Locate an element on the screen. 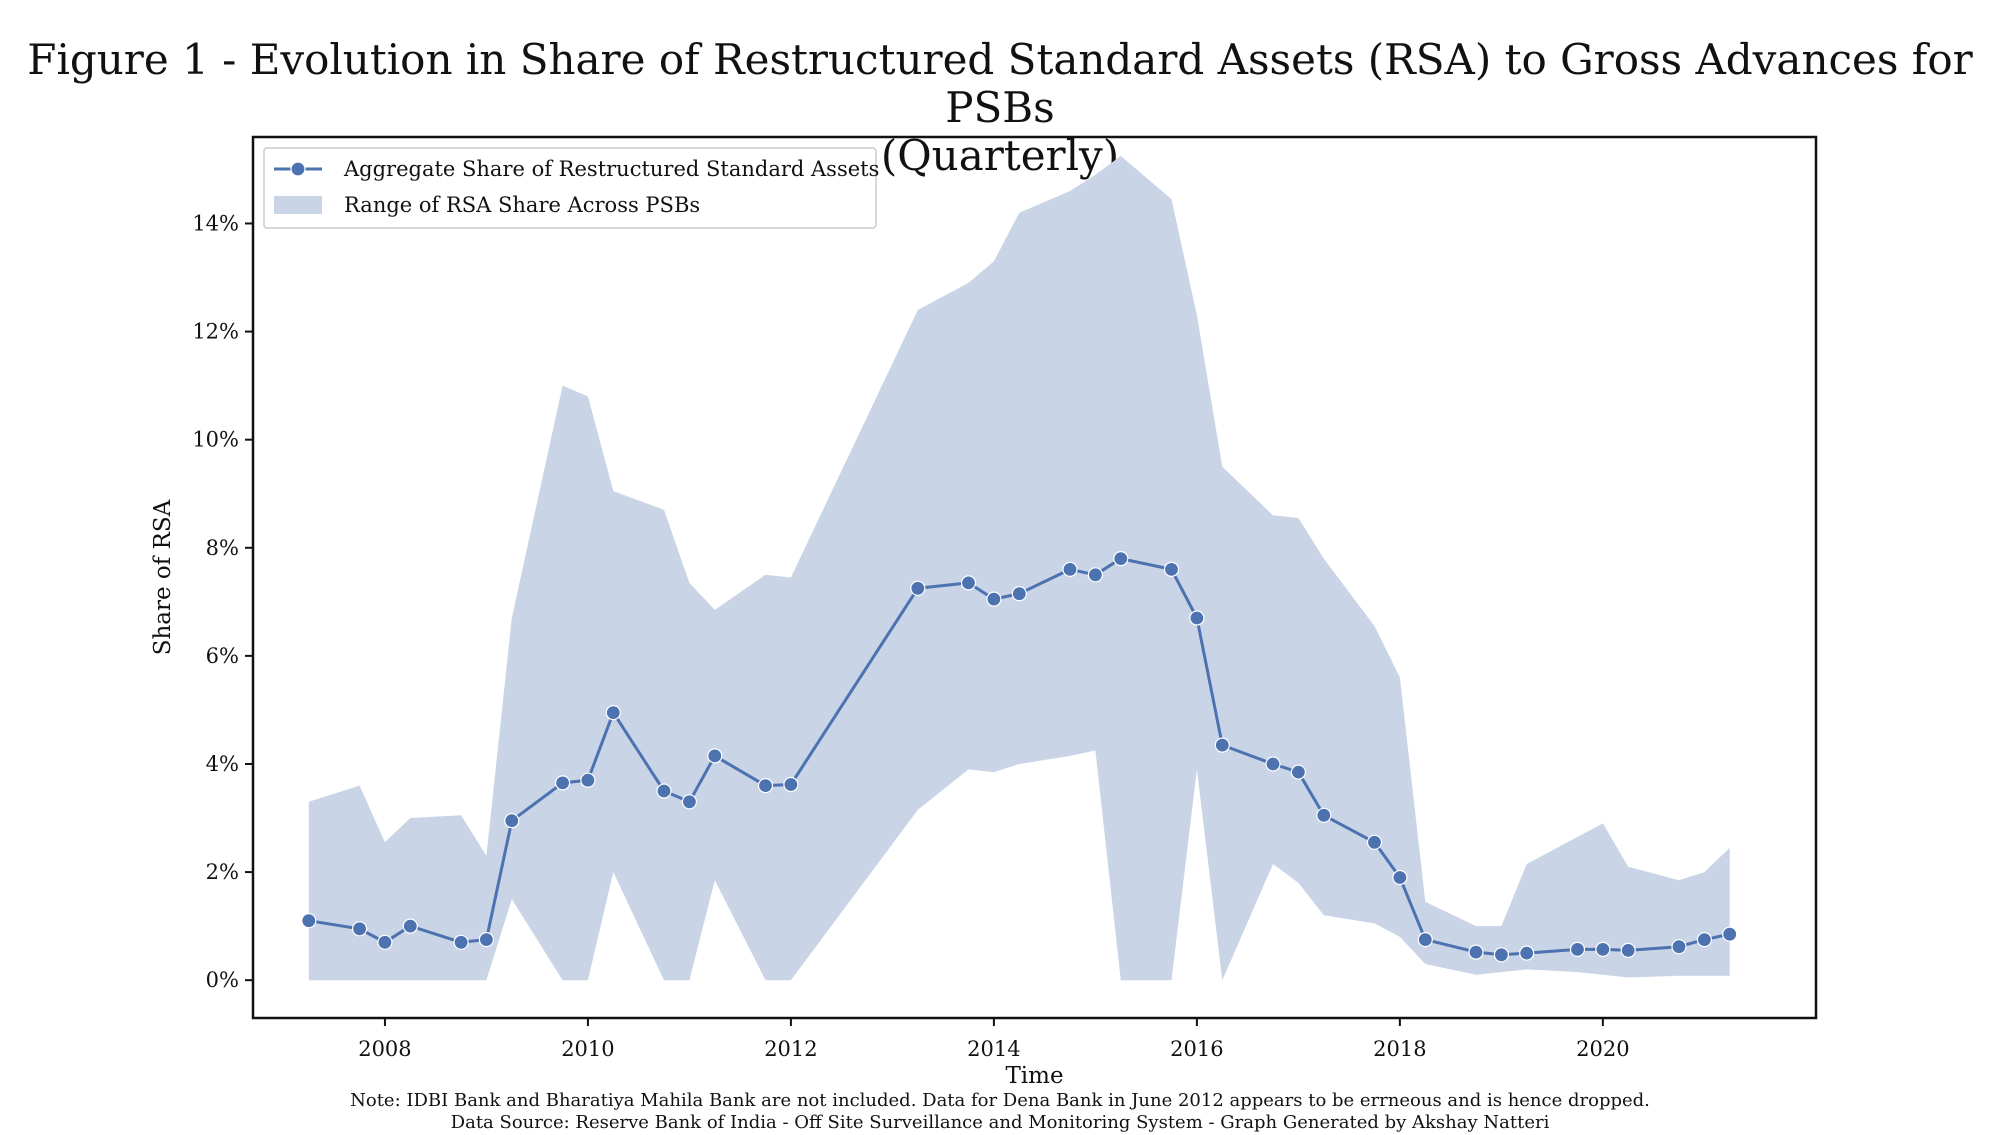 This screenshot has height=1135, width=2000. y-axis-ticks: 0% 2% 4% 6% 8% 10% 12% 14% is located at coordinates (222, 601).